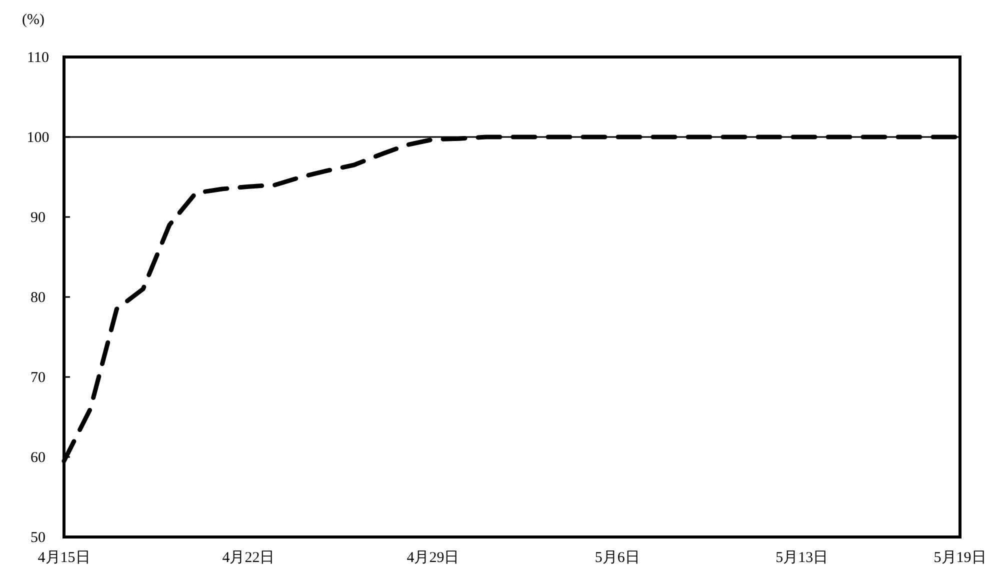 The image size is (997, 575). Describe the element at coordinates (64, 558) in the screenshot. I see `x-tick-label: 4月15日` at that location.